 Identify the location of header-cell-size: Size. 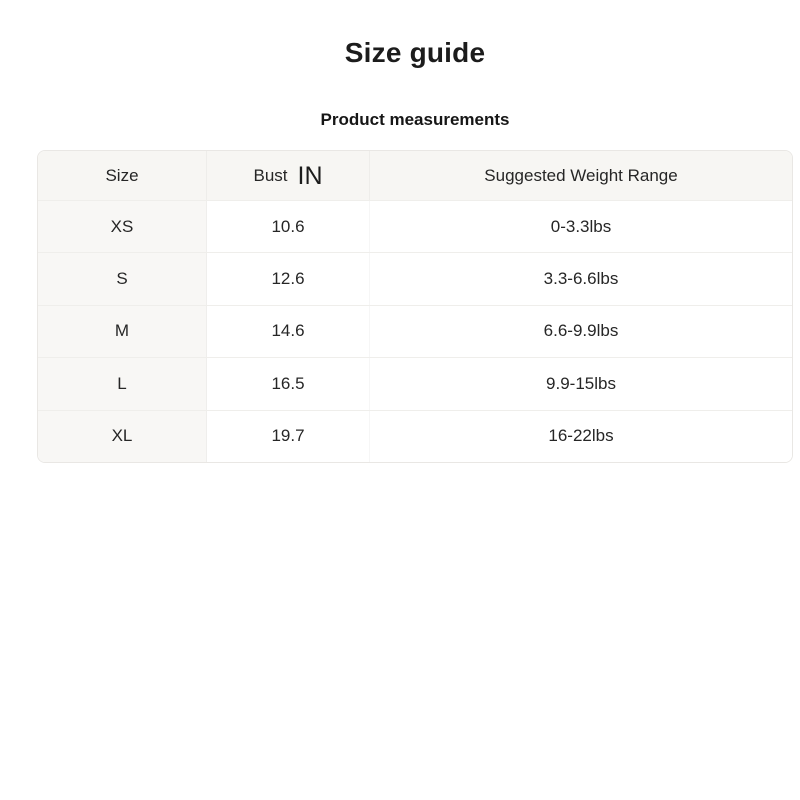
(122, 175).